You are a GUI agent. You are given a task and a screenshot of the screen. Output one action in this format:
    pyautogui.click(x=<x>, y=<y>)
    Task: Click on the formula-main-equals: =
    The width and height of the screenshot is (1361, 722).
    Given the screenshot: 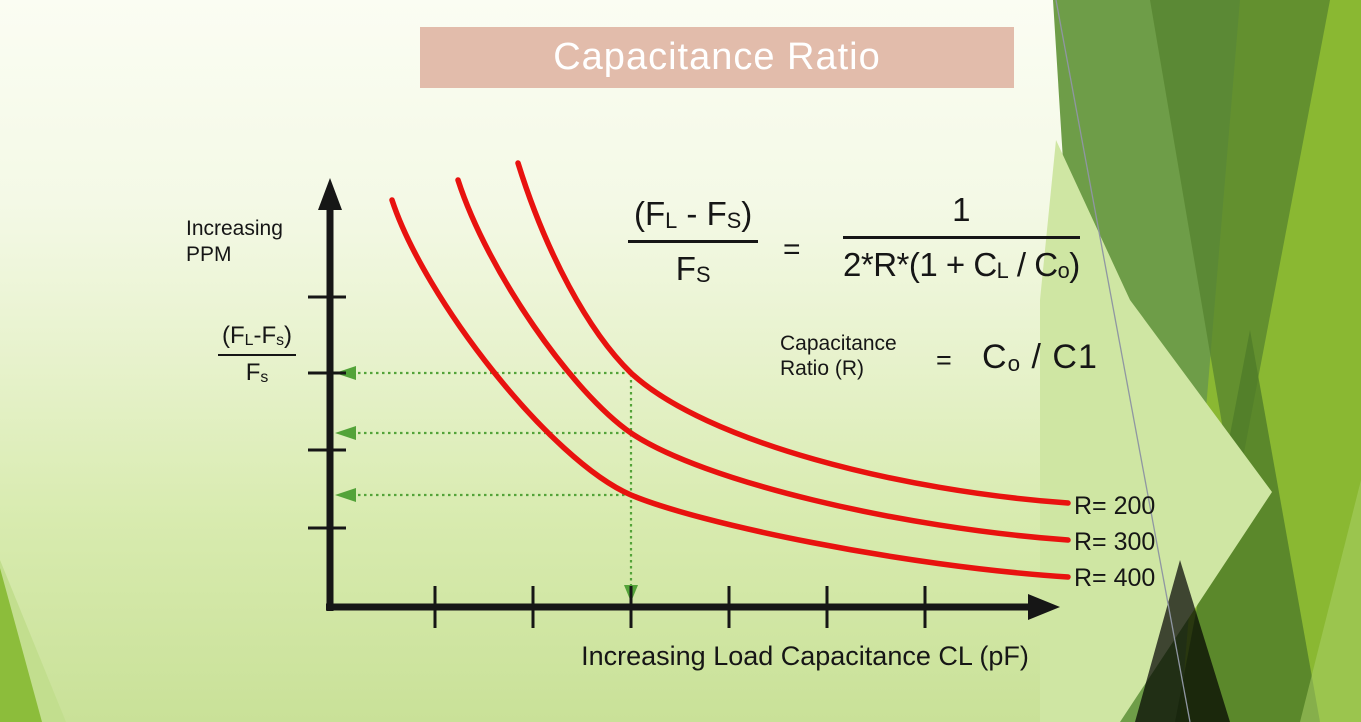 What is the action you would take?
    pyautogui.click(x=792, y=249)
    